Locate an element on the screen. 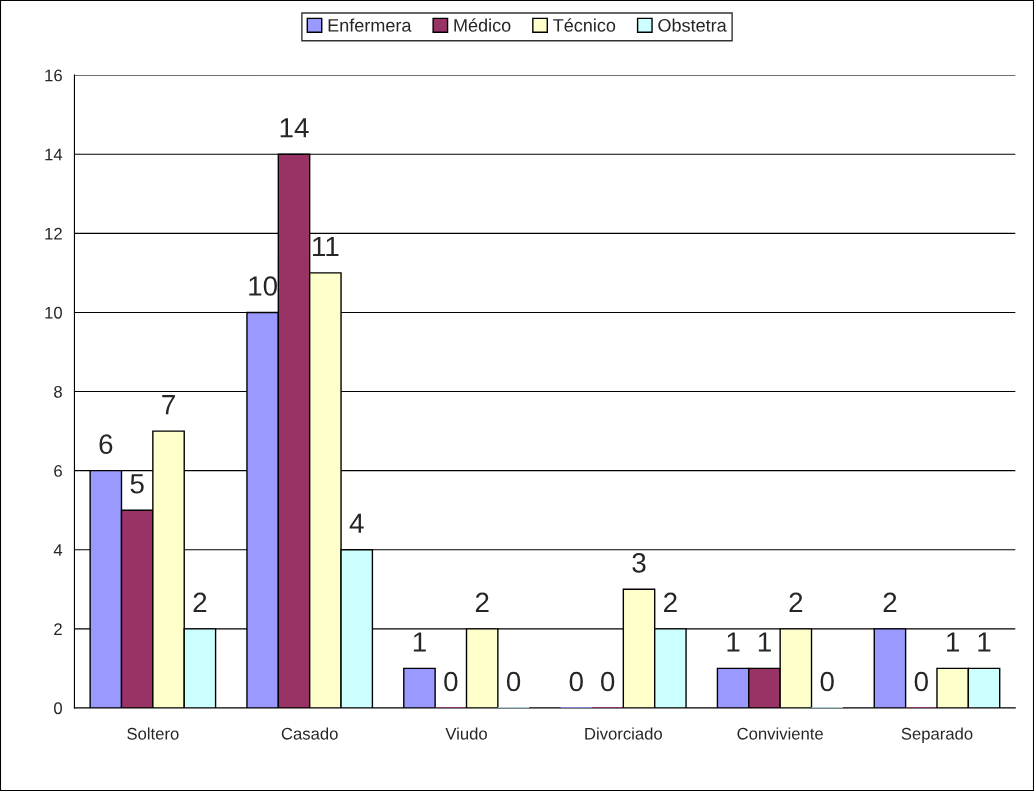 The image size is (1034, 791). x-tick-label: Viudo is located at coordinates (466, 733).